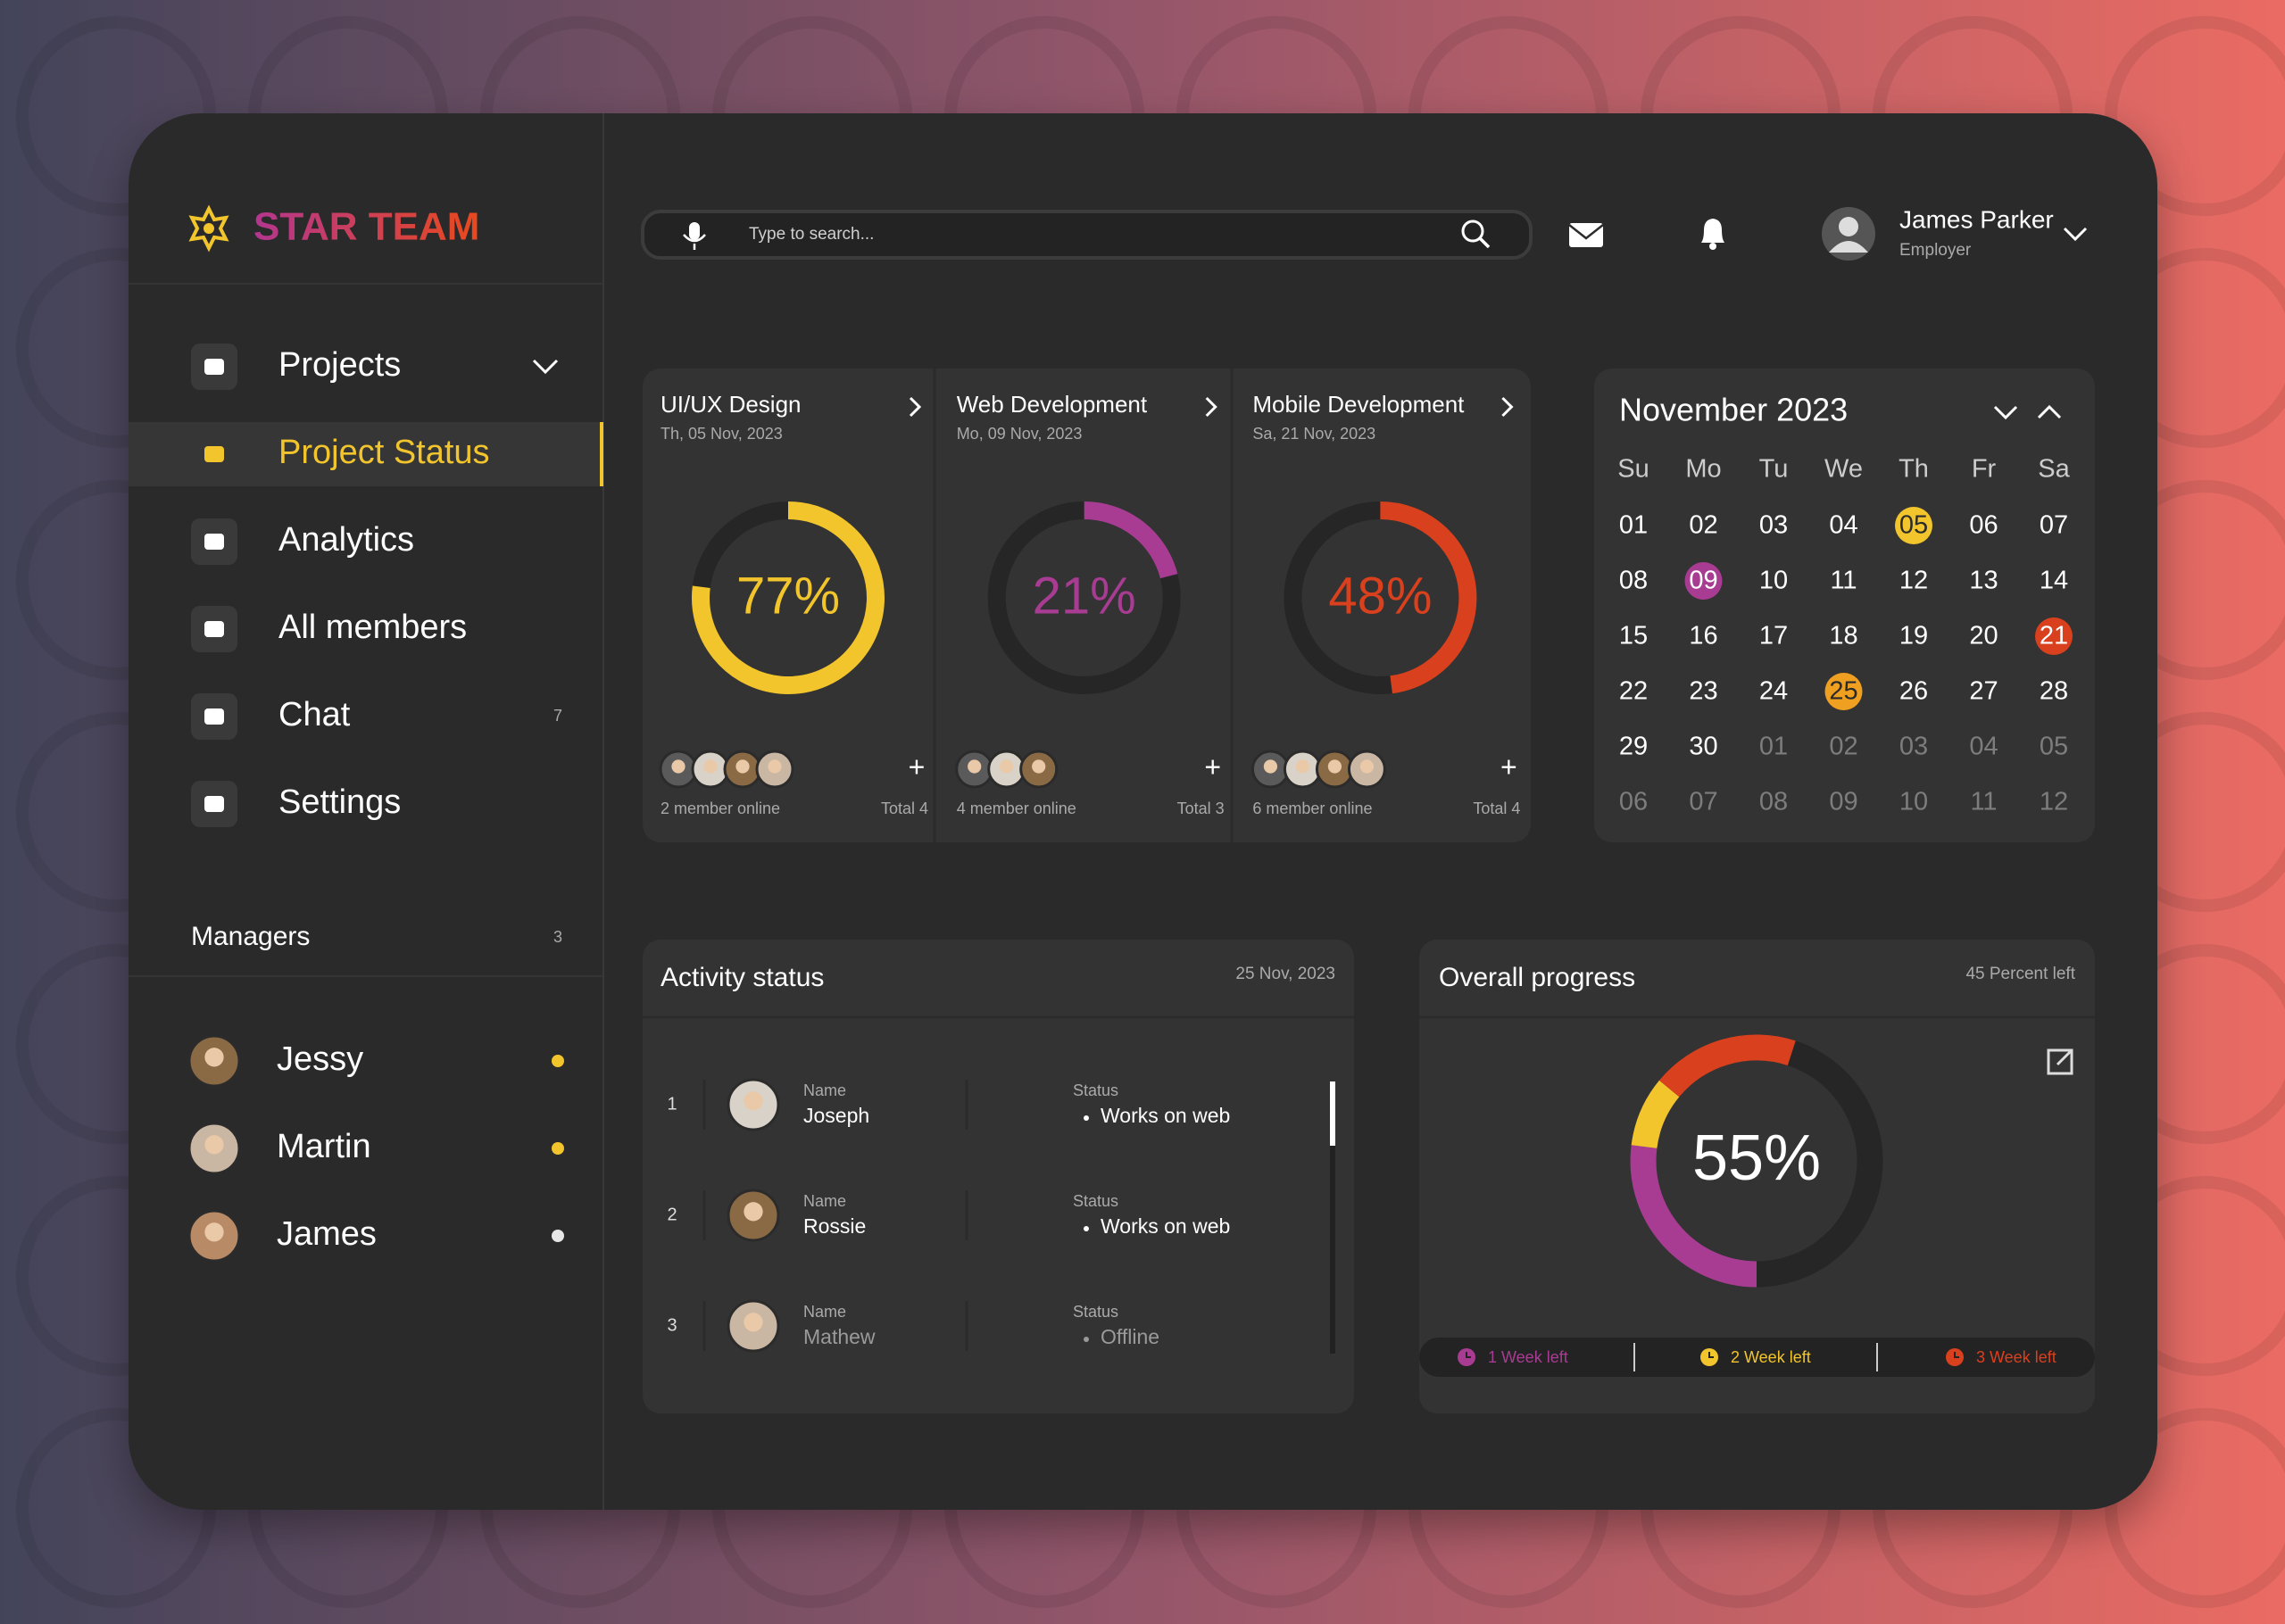  I want to click on legend-bar, so click(1757, 1357).